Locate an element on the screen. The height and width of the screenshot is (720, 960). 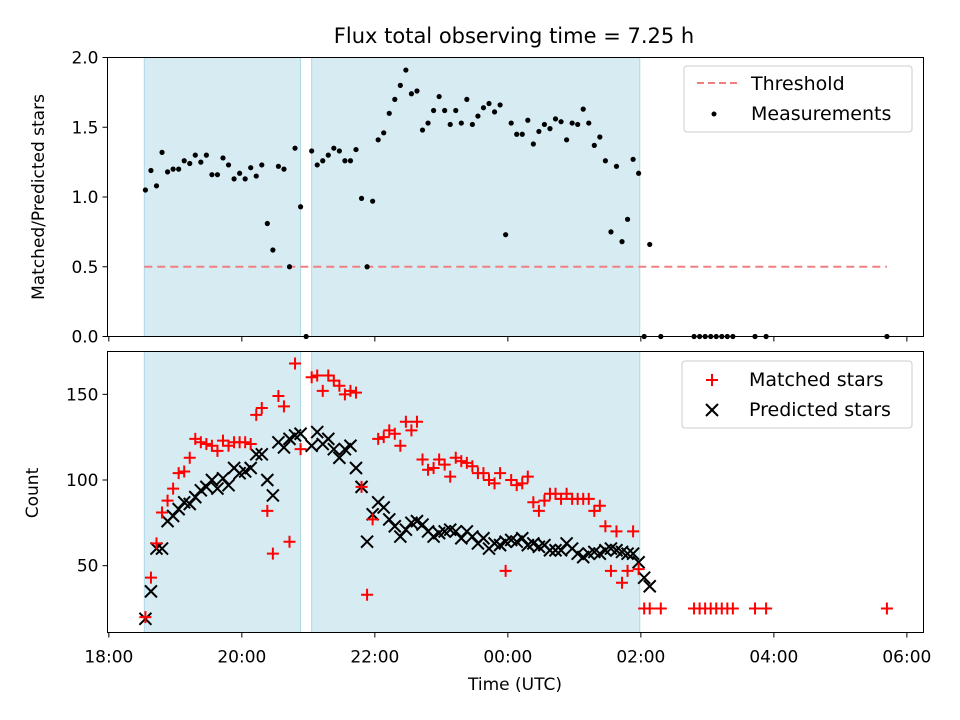
top-y-tick-label: 0.5 is located at coordinates (84, 268).